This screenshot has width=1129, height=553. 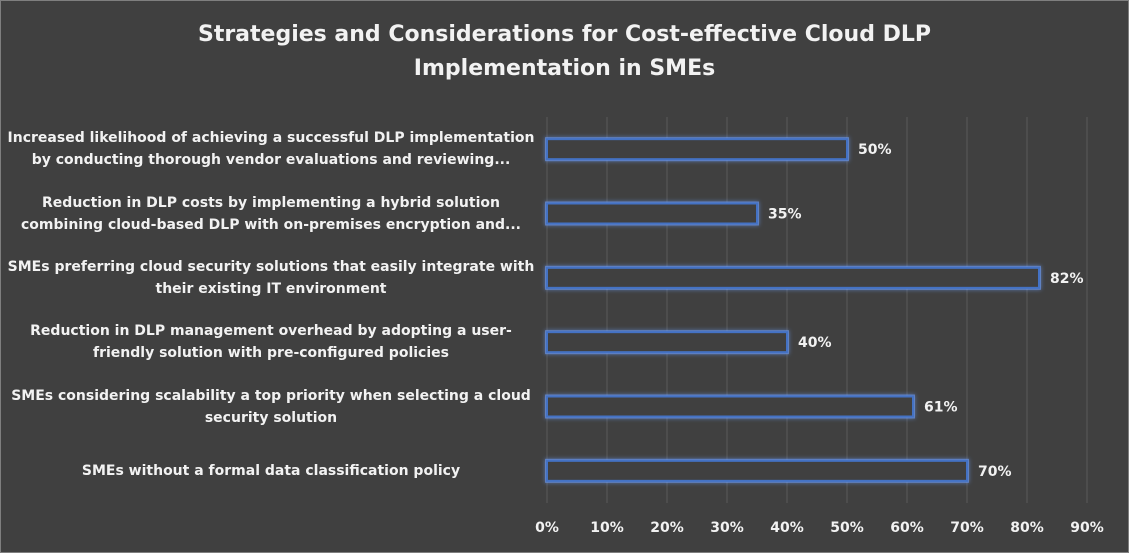 I want to click on data-label: 50%, so click(x=875, y=150).